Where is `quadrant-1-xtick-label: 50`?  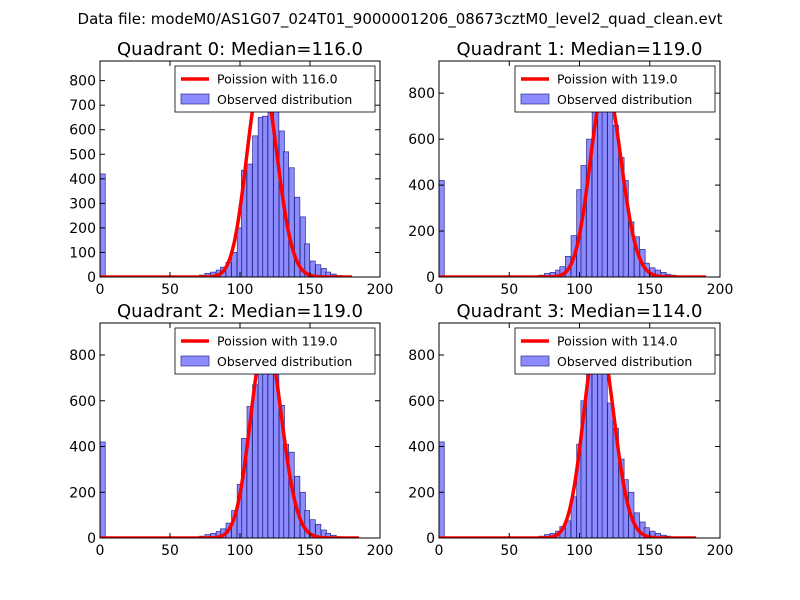 quadrant-1-xtick-label: 50 is located at coordinates (509, 290).